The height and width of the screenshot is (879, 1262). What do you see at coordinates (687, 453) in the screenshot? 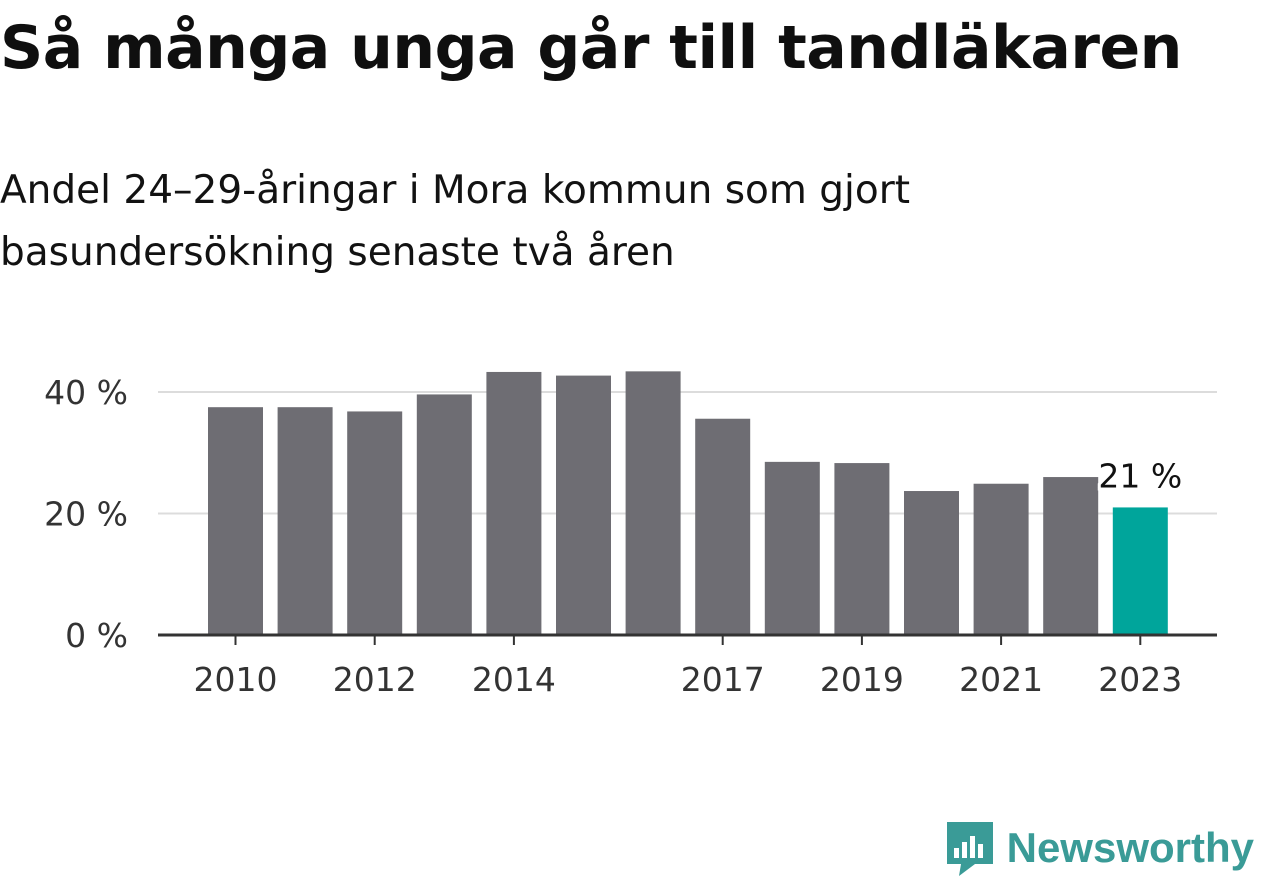
I see `gridlines` at bounding box center [687, 453].